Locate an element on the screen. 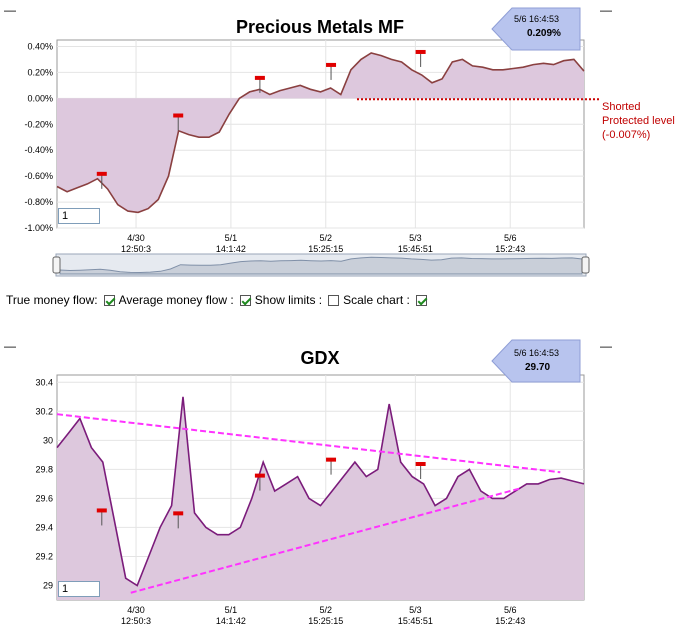 The width and height of the screenshot is (692, 632). show-limits-checkbox is located at coordinates (334, 300).